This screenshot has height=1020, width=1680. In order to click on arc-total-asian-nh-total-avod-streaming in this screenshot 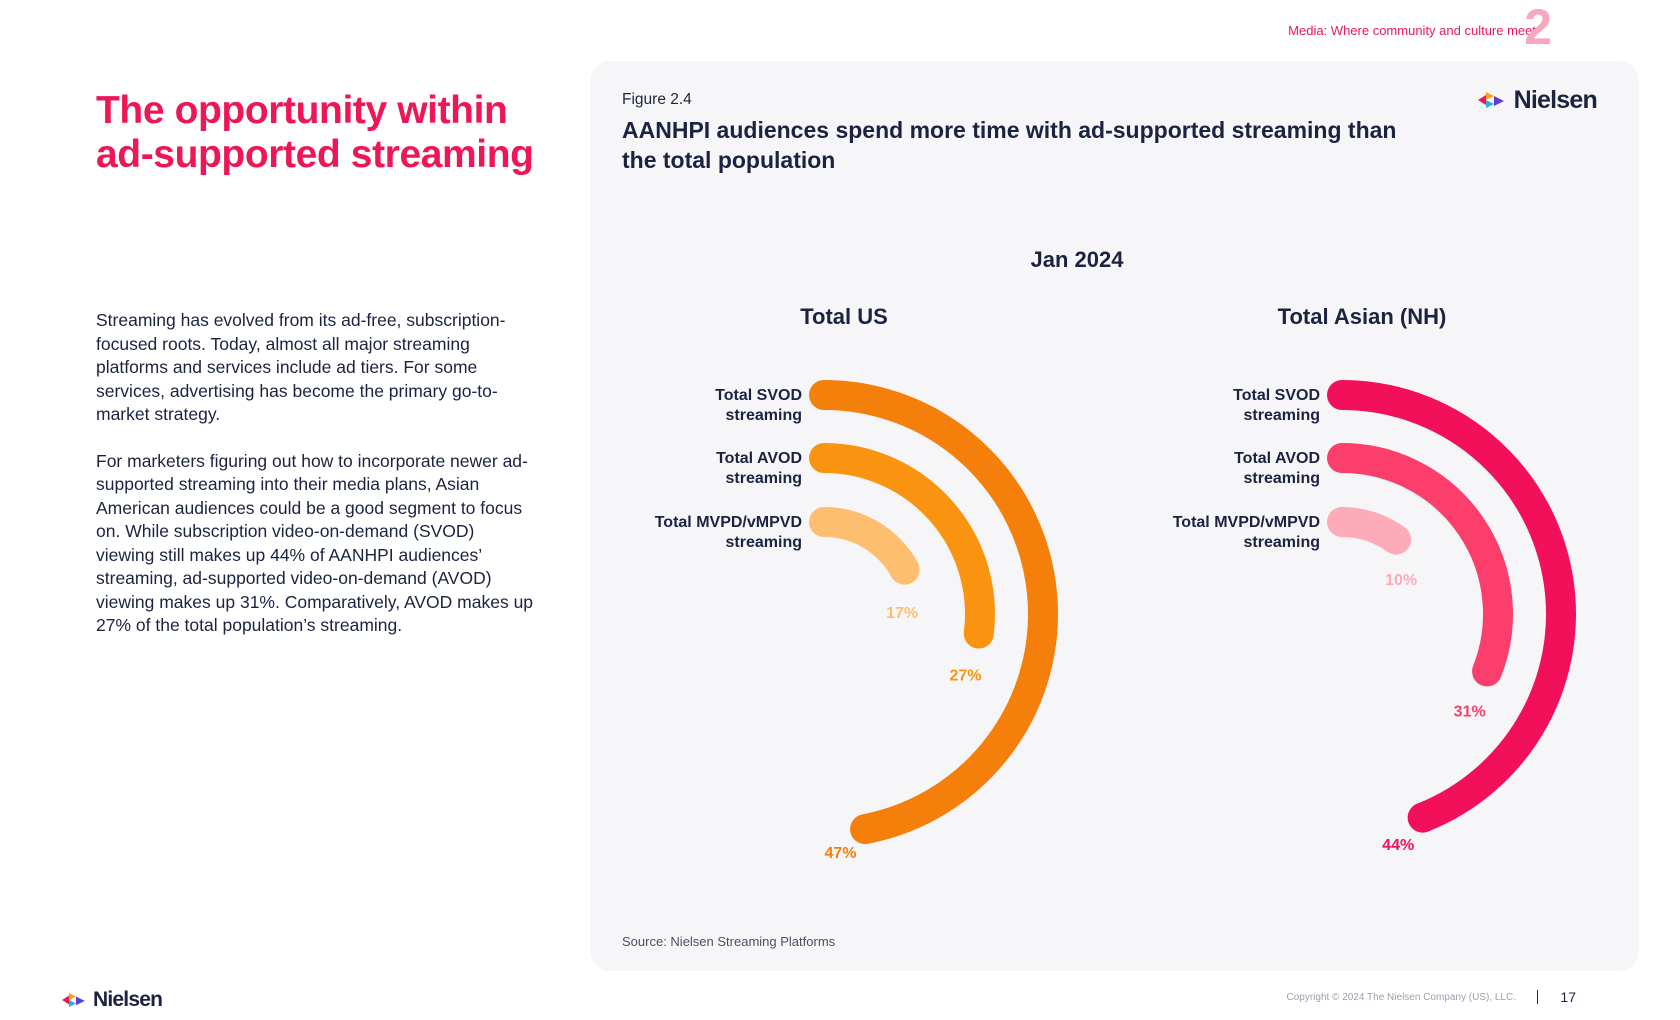, I will do `click(1420, 565)`.